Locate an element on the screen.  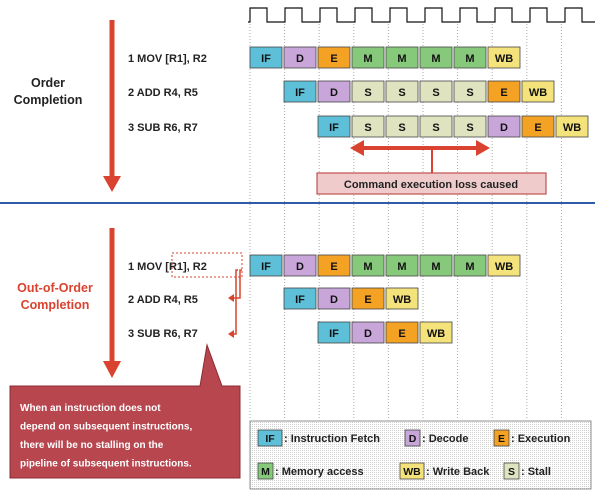
order-flow-arrow-head is located at coordinates (112, 184).